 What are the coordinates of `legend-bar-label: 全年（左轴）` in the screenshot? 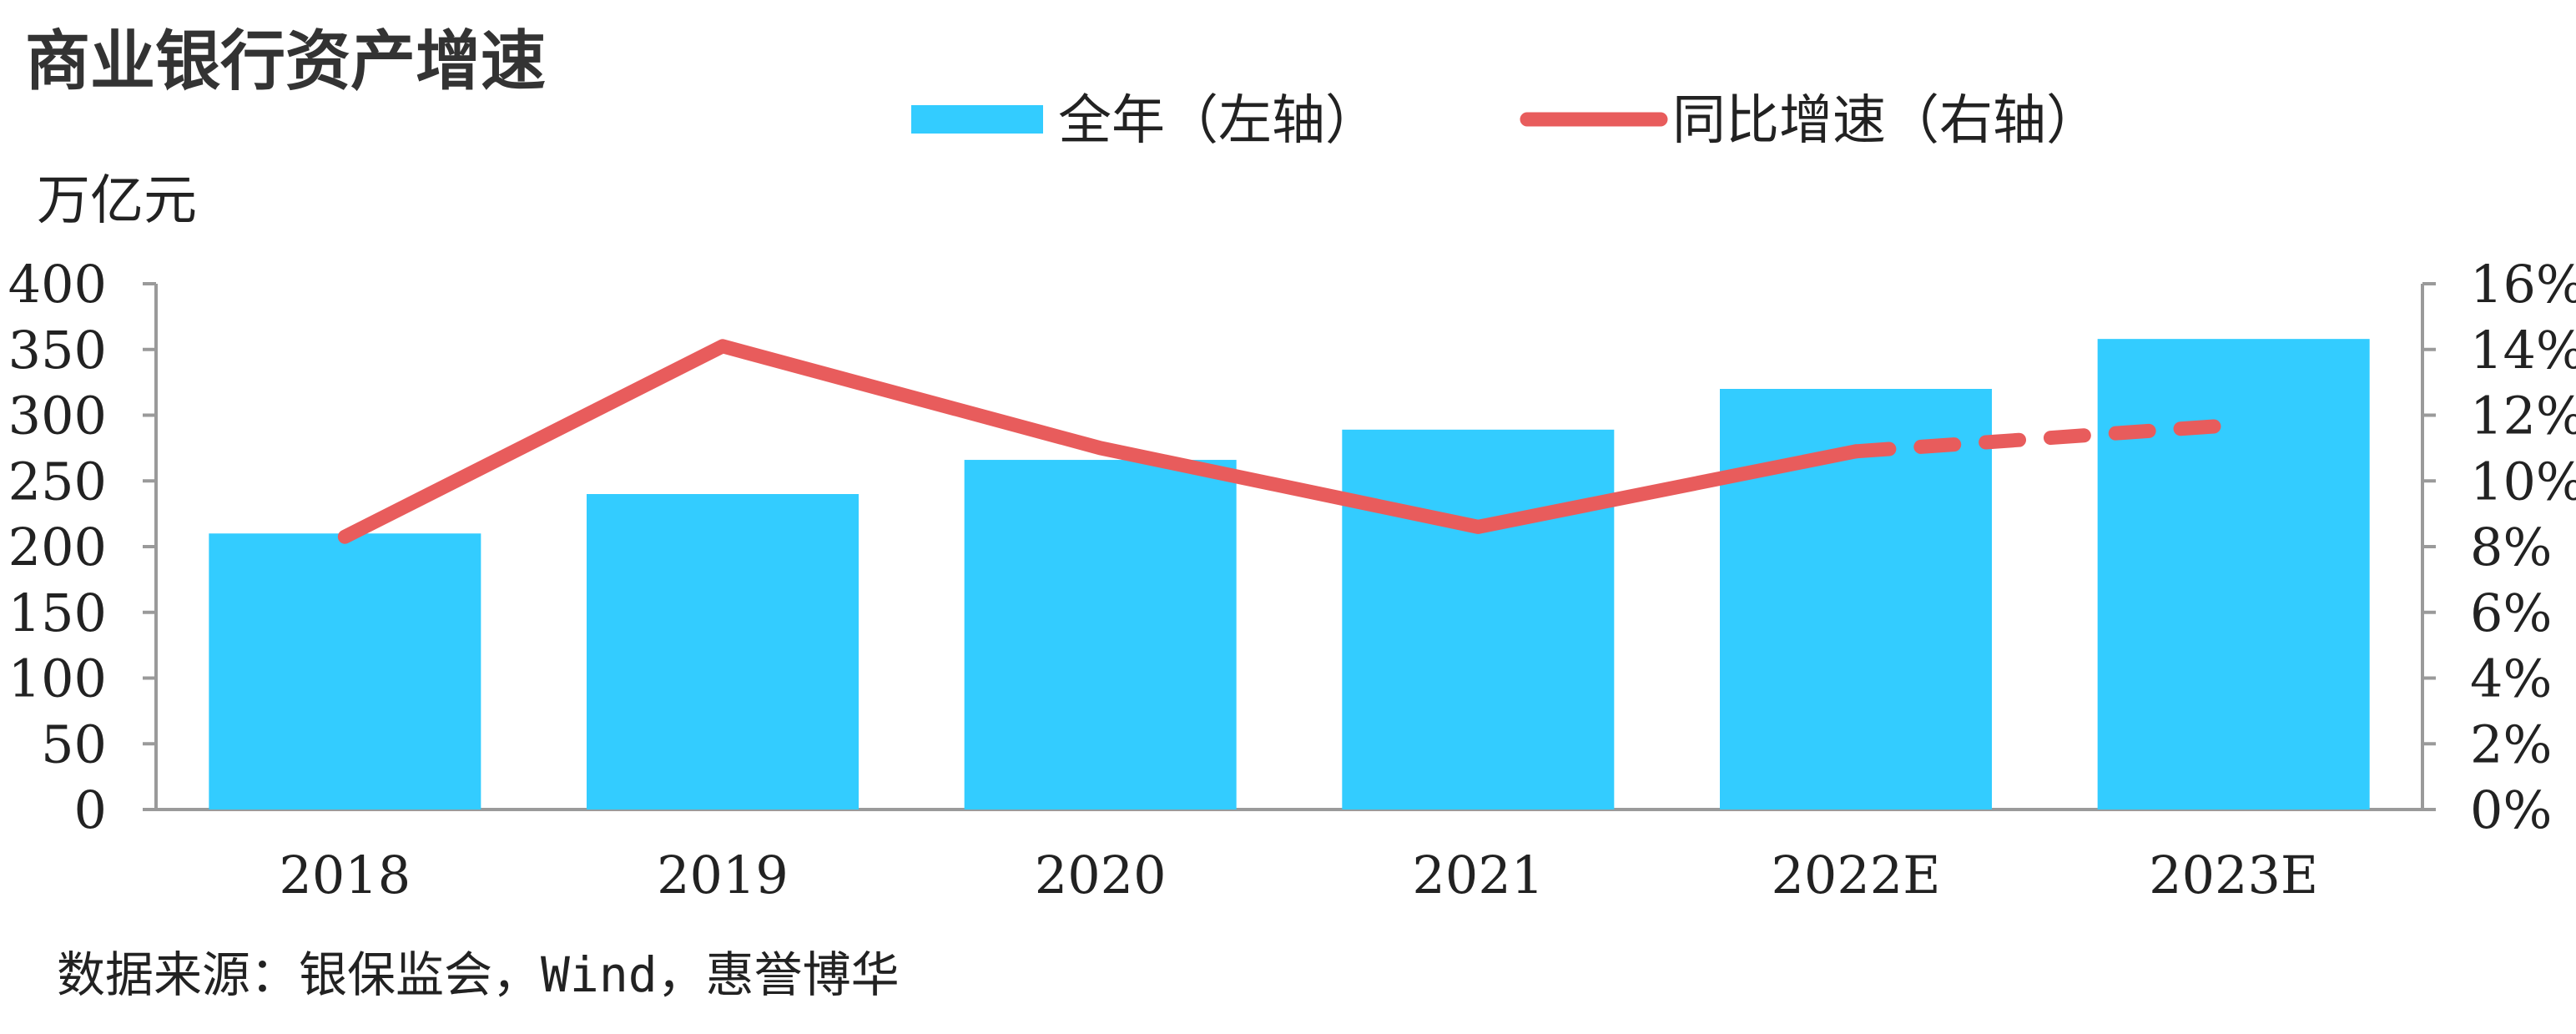 It's located at (1218, 121).